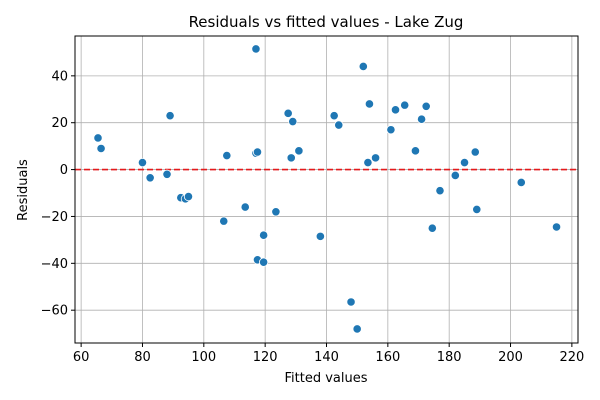  What do you see at coordinates (64, 170) in the screenshot?
I see `y-tick-label: 0` at bounding box center [64, 170].